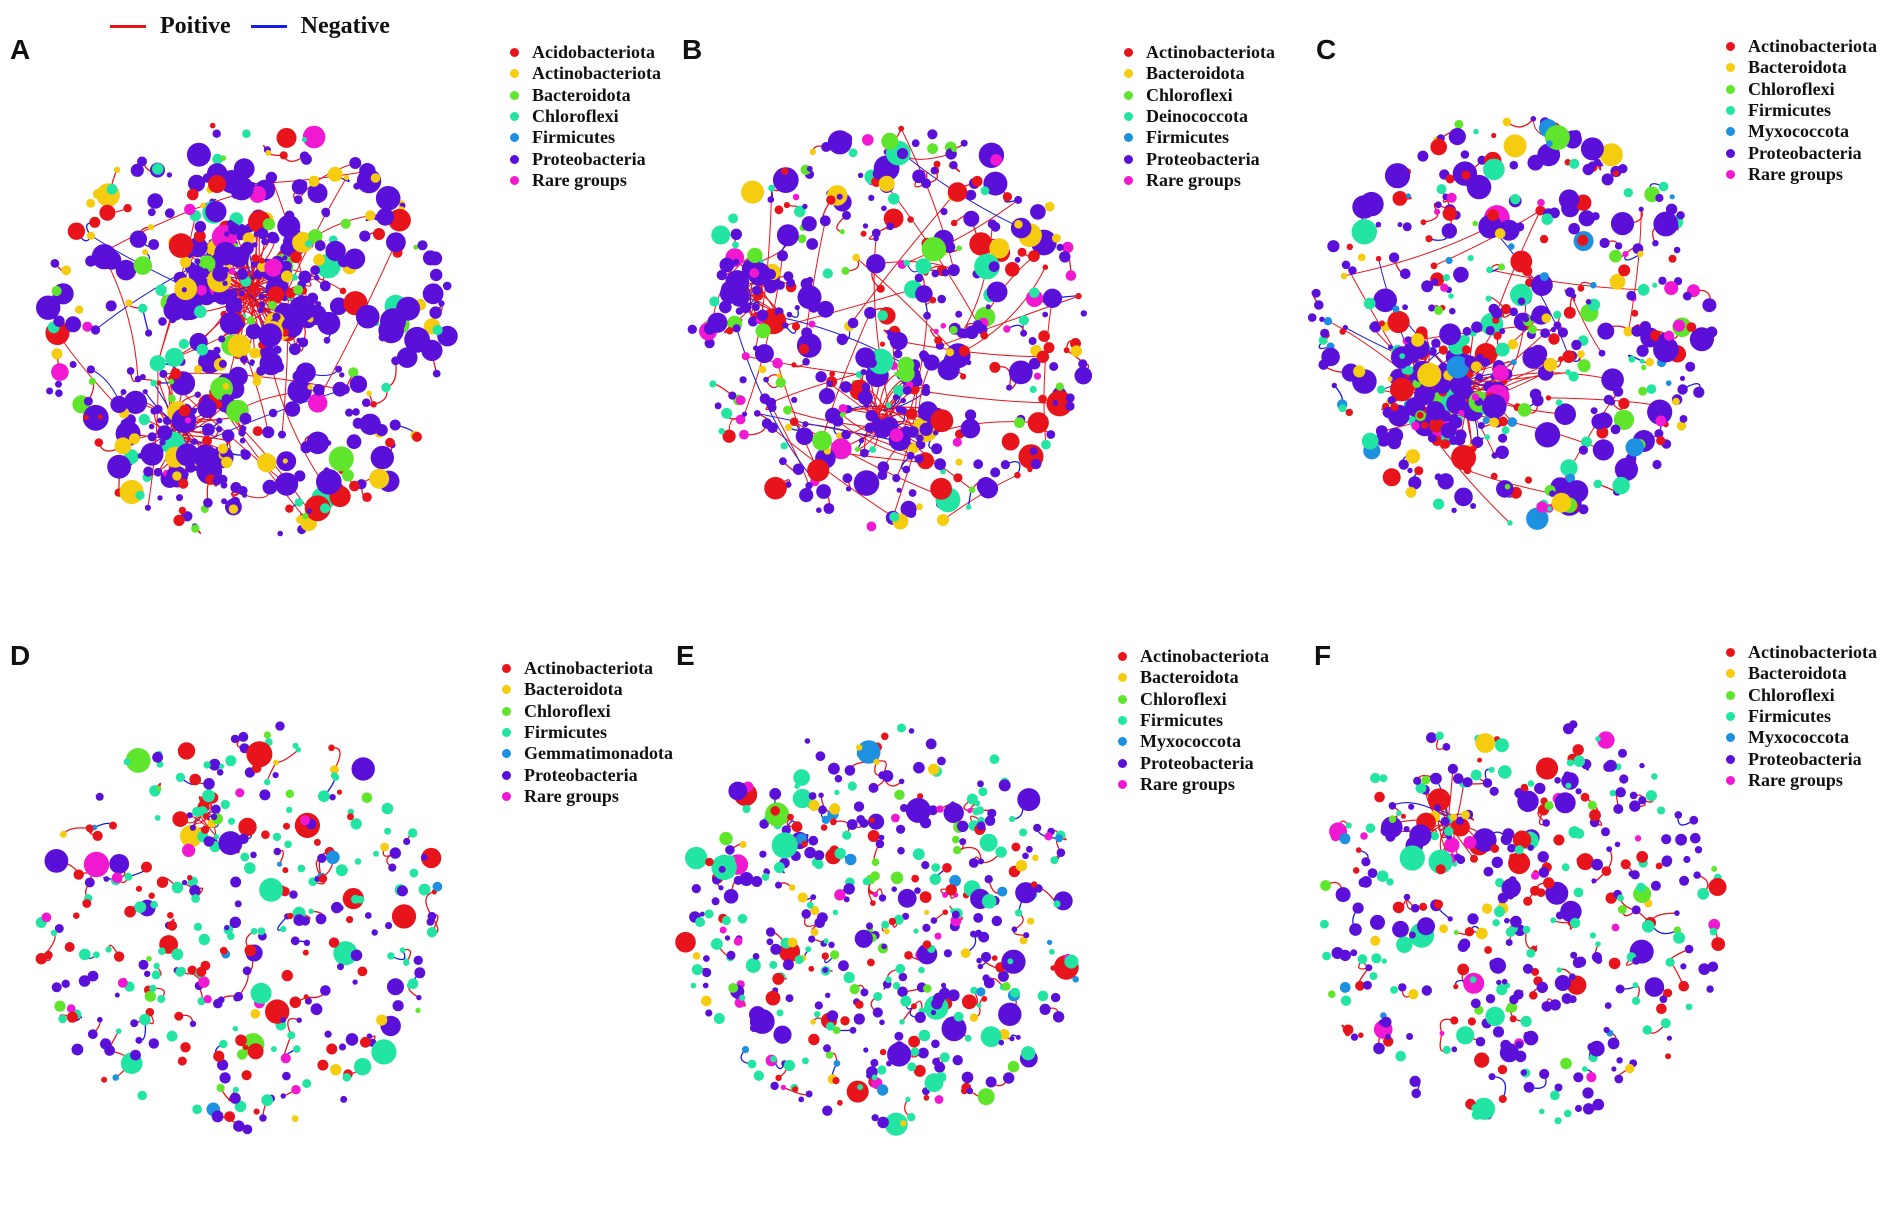  What do you see at coordinates (1801, 46) in the screenshot?
I see `legend-item-actinobacteriota: Actinobacteriota` at bounding box center [1801, 46].